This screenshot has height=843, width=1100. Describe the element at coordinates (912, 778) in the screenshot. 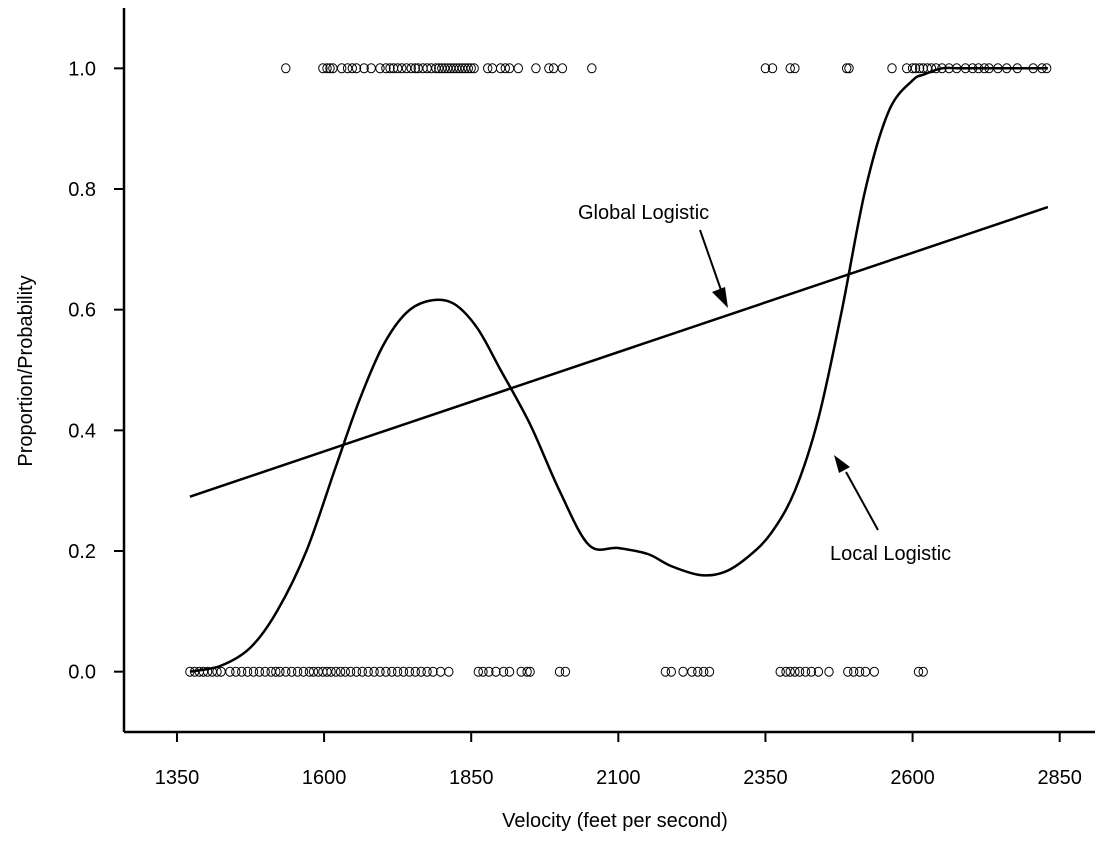

I see `x-tick-label: 2600` at that location.